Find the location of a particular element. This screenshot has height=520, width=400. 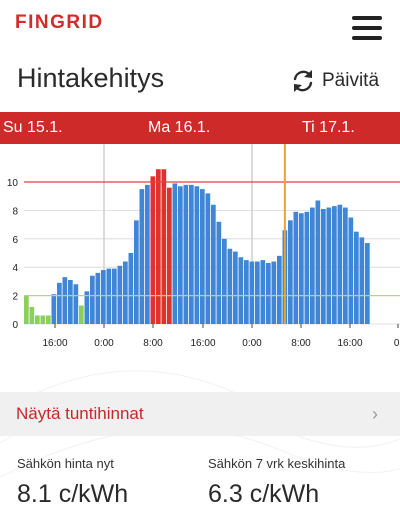

page-title: Hintakehitys is located at coordinates (91, 78).